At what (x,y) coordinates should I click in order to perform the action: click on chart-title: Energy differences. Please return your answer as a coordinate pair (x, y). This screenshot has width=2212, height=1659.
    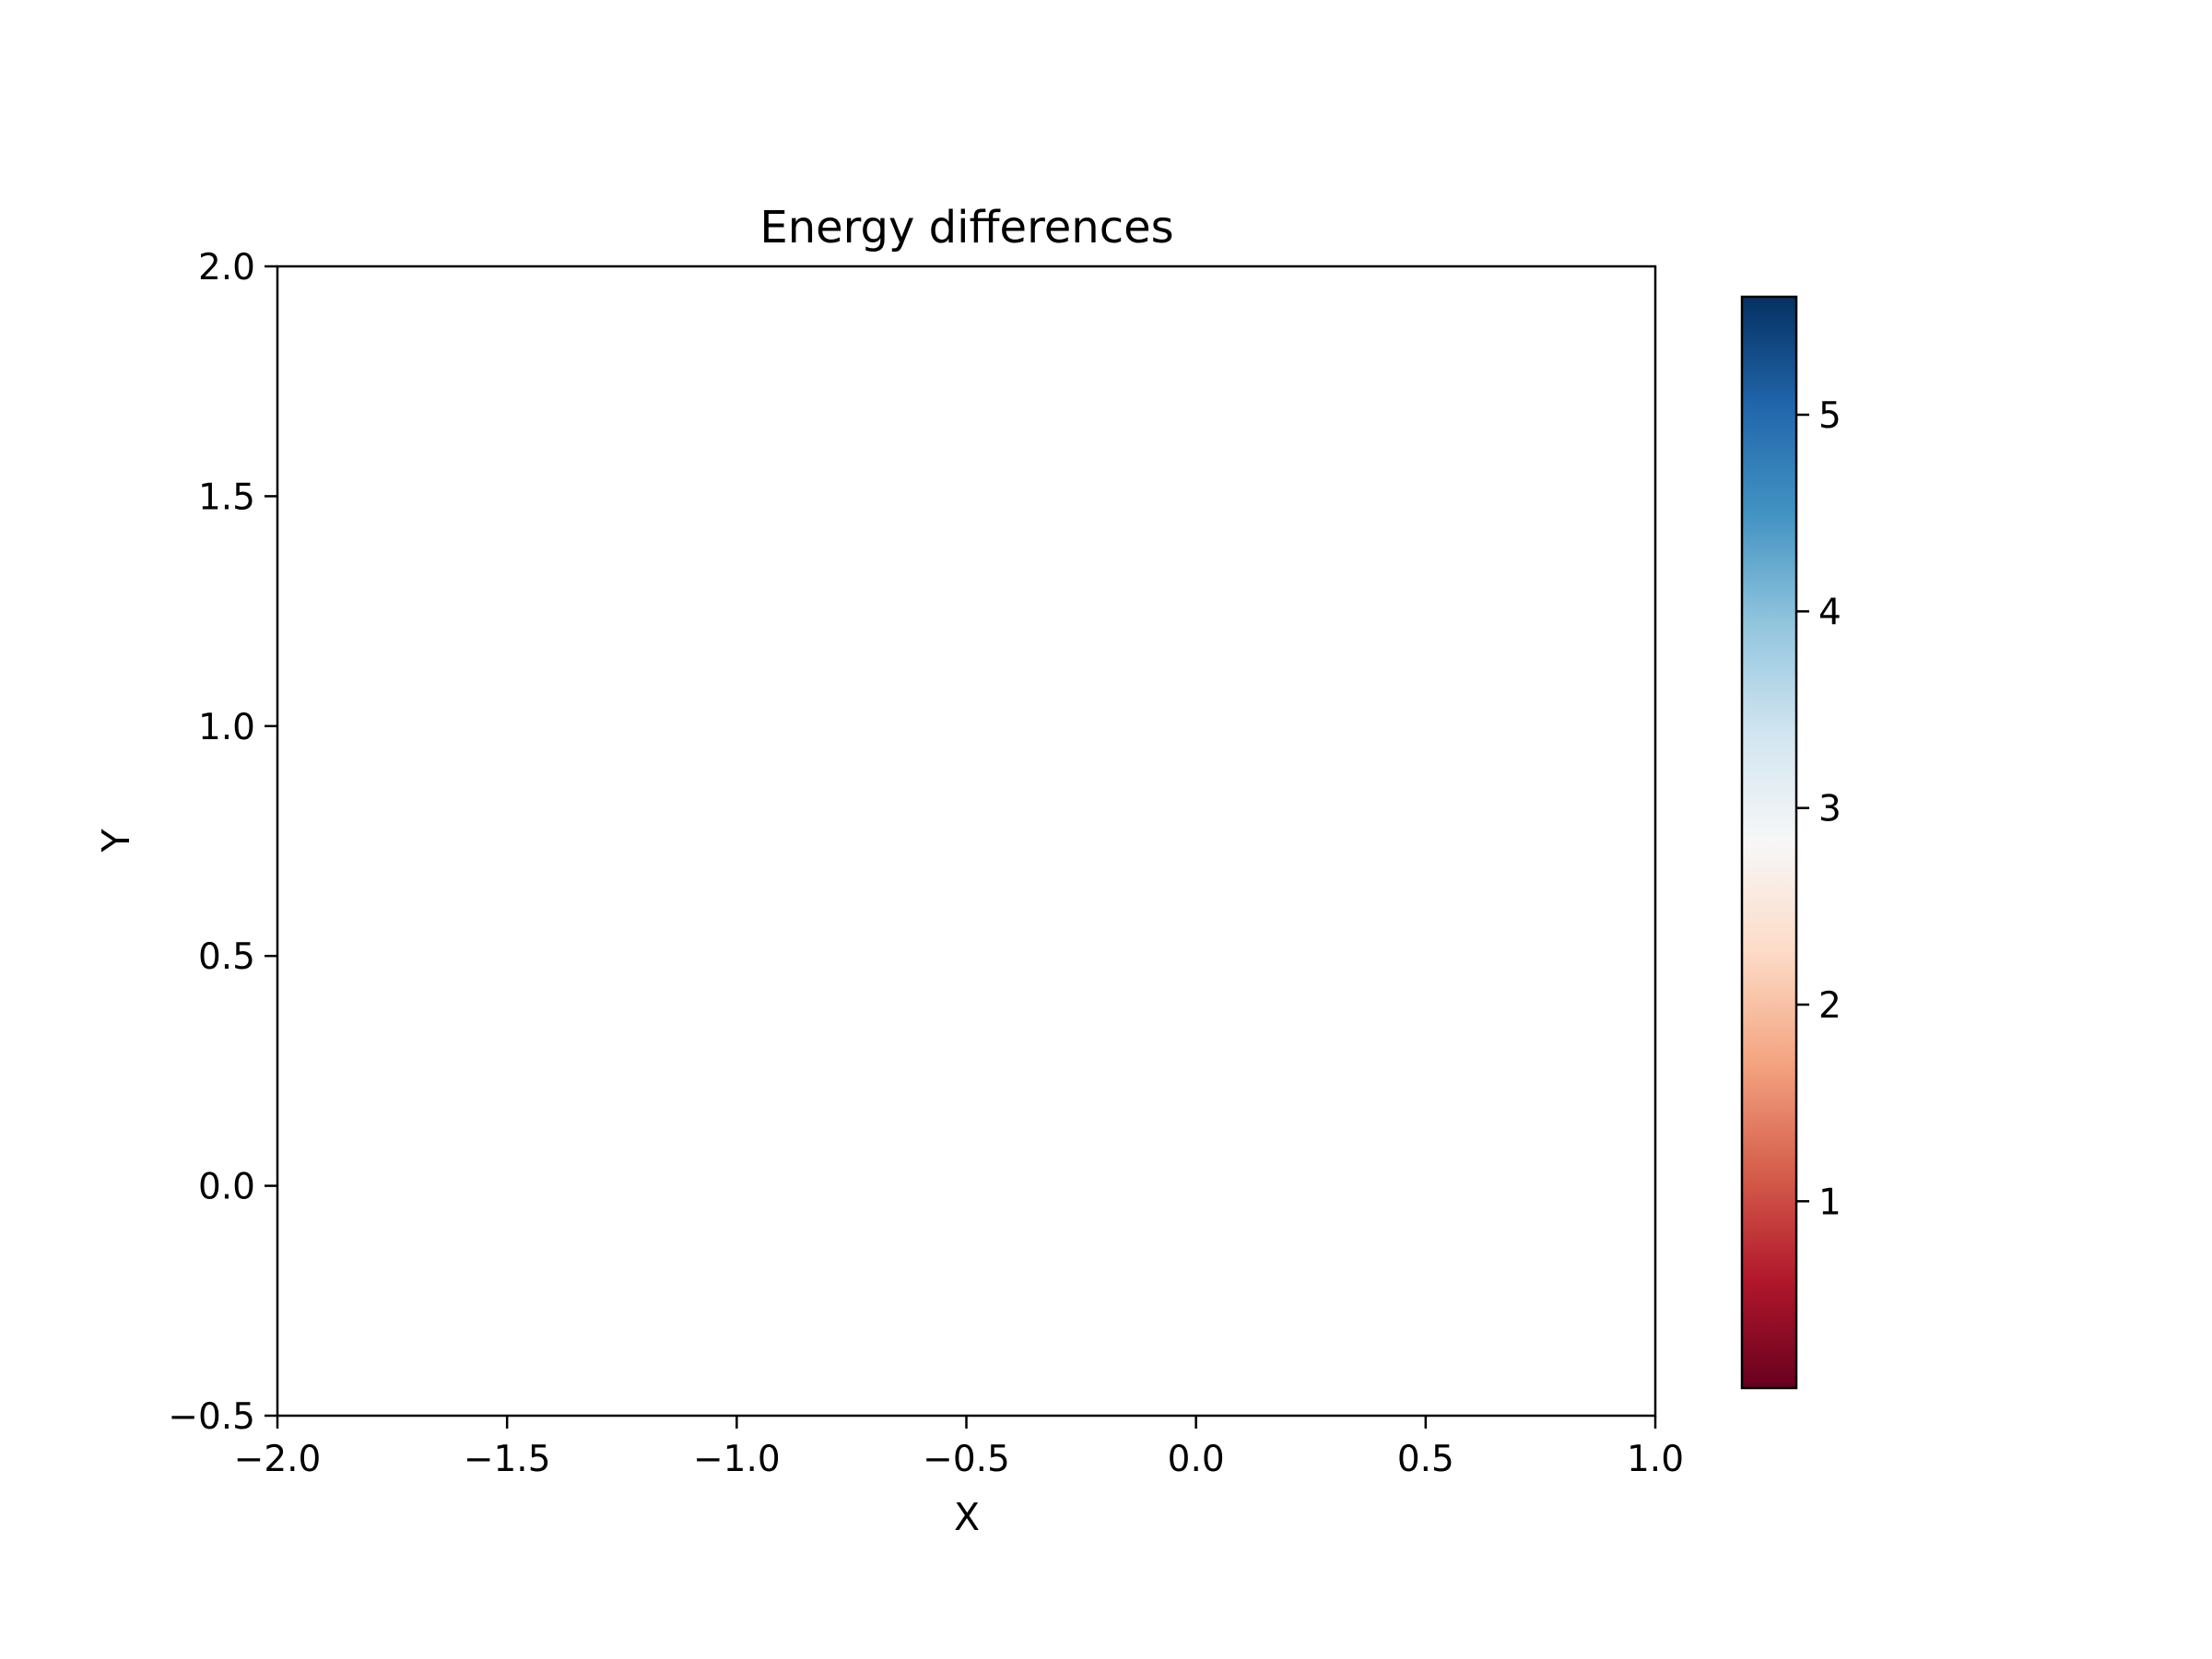
    Looking at the image, I should click on (966, 227).